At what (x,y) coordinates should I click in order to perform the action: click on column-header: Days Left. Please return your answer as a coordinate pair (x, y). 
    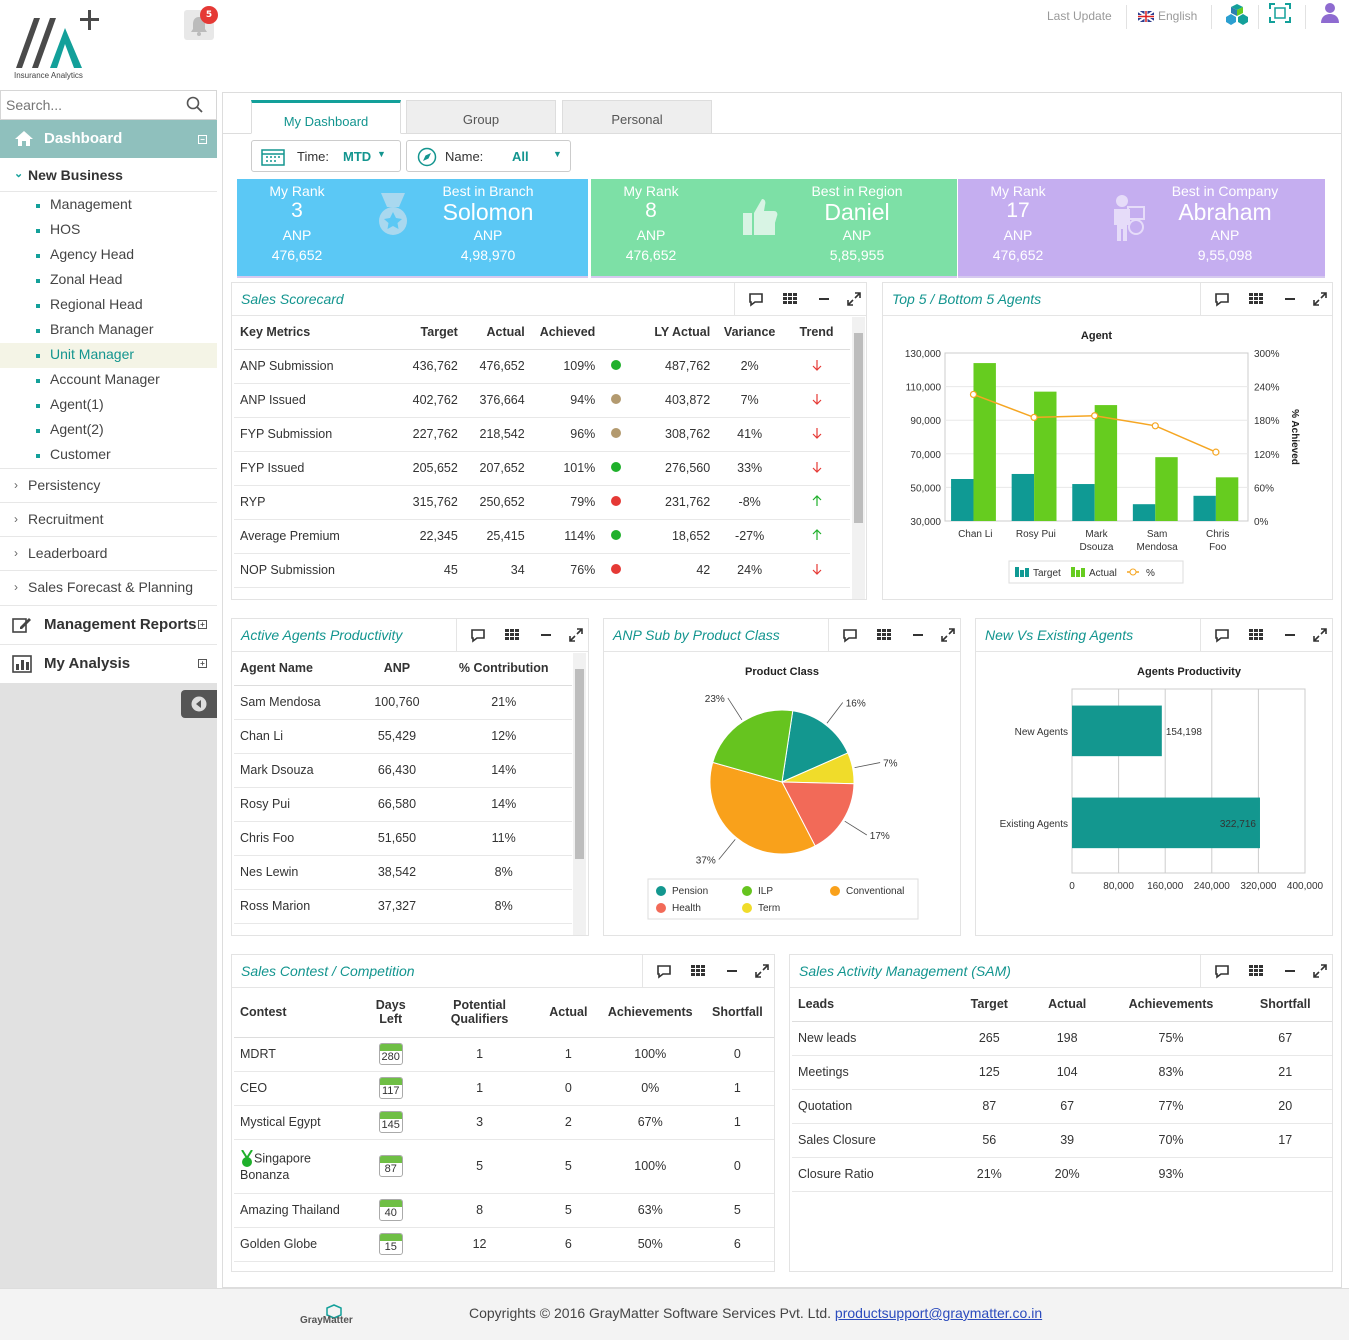
    Looking at the image, I should click on (391, 1012).